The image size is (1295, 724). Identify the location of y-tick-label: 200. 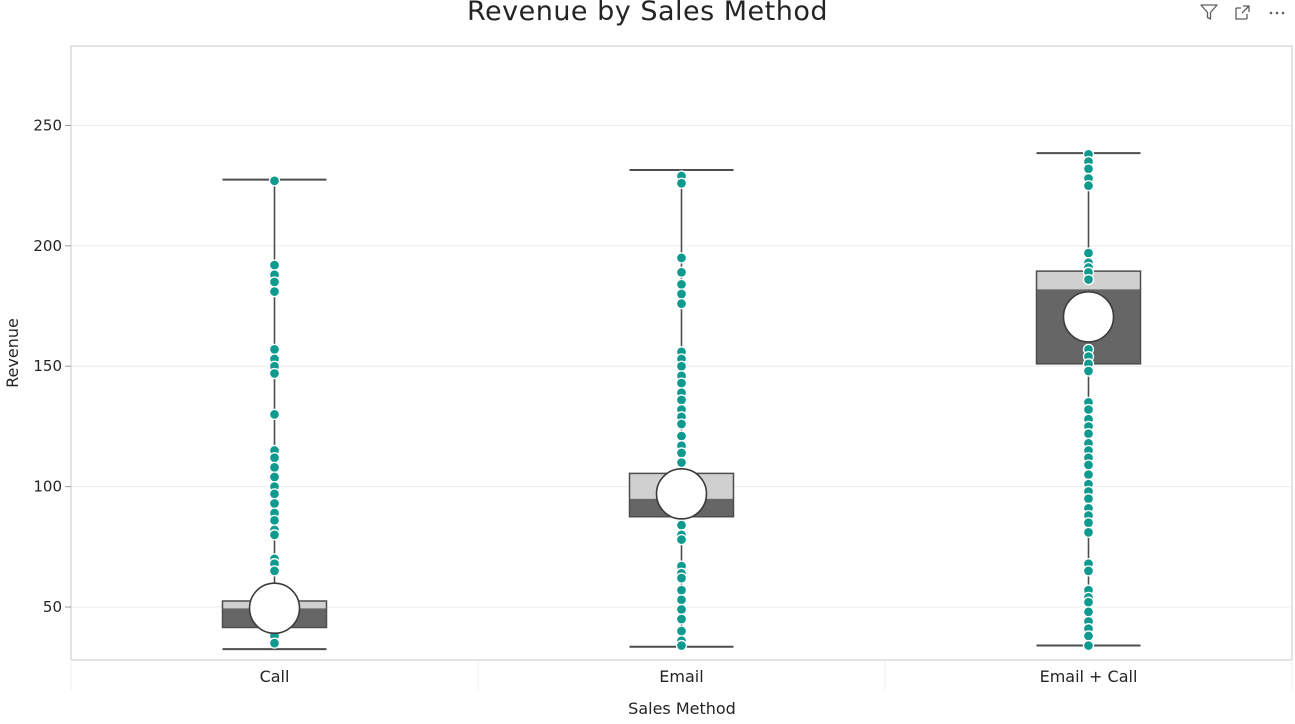
(47, 246).